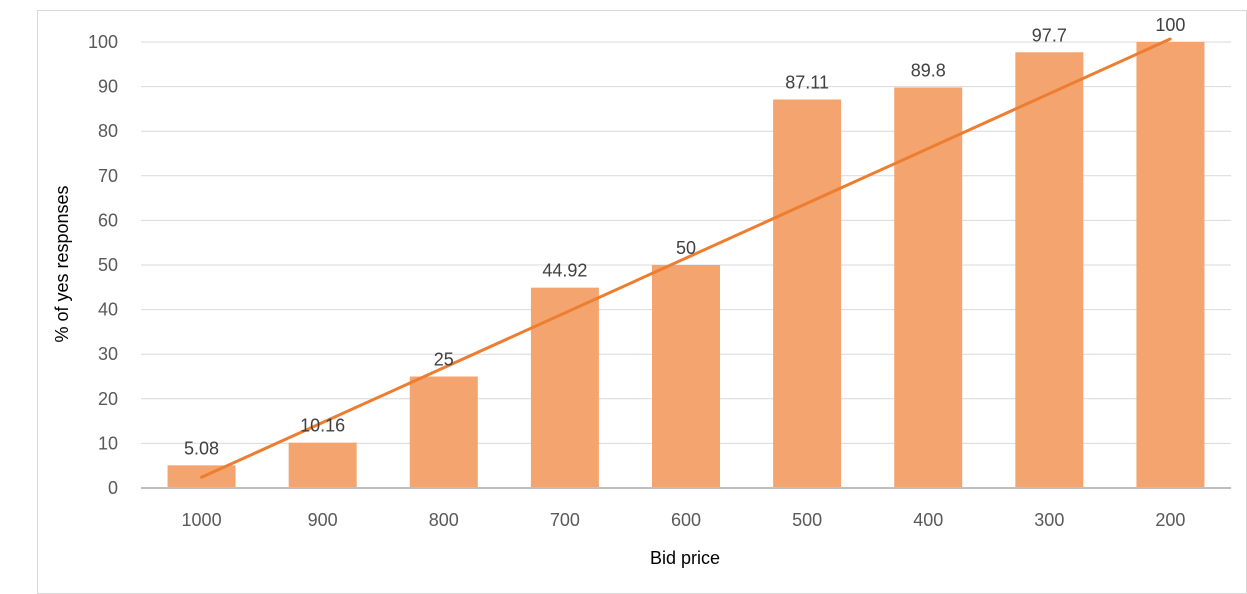  Describe the element at coordinates (685, 558) in the screenshot. I see `x-axis-title: Bid price` at that location.